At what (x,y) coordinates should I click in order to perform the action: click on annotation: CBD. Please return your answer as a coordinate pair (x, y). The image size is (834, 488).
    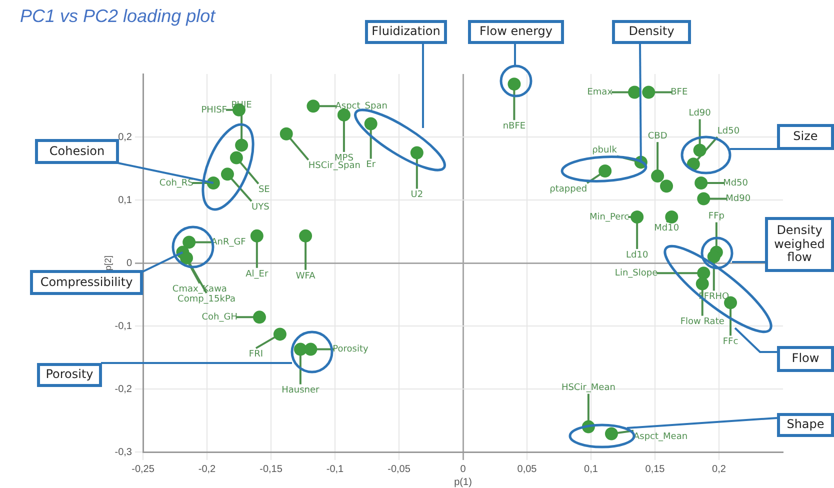
    Looking at the image, I should click on (658, 136).